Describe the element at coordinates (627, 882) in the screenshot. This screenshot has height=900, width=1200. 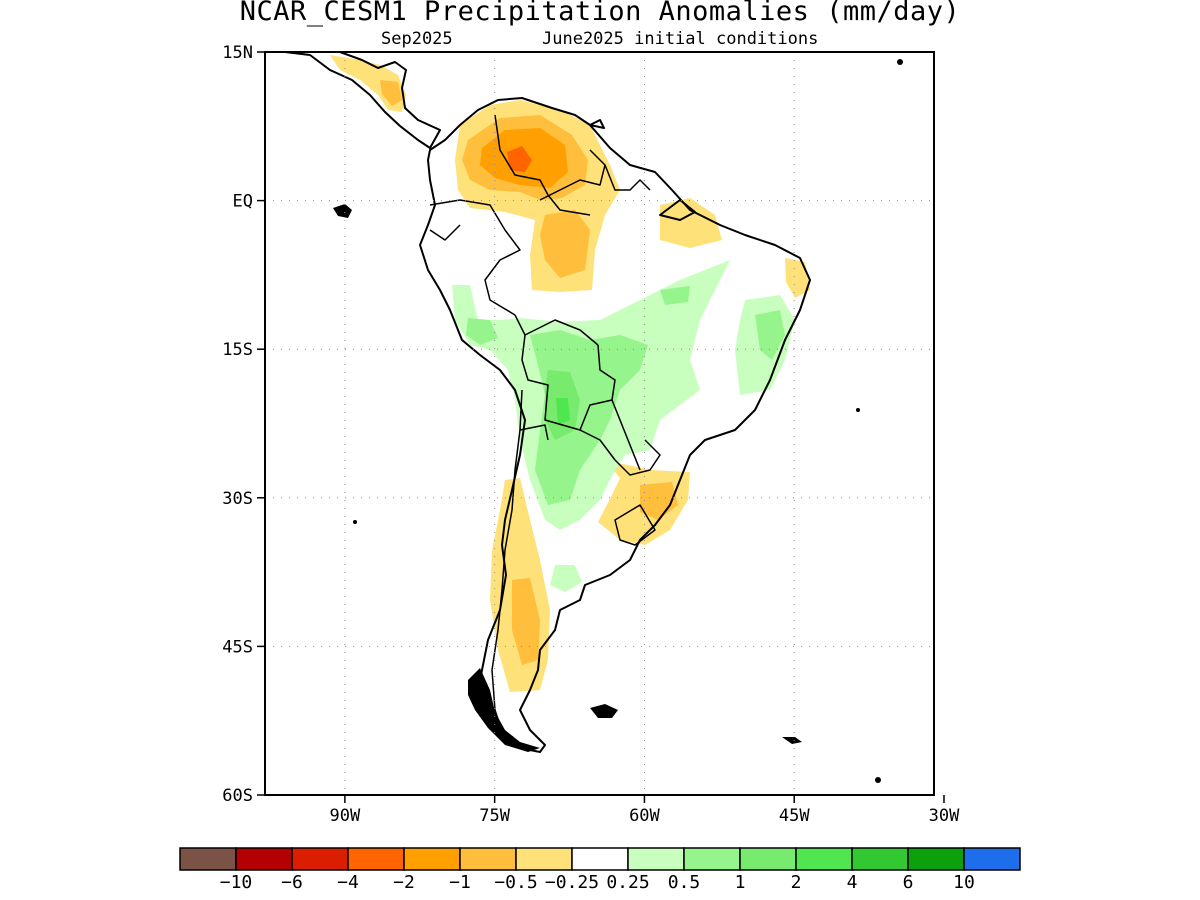
I see `colorbar-label: 0.25` at that location.